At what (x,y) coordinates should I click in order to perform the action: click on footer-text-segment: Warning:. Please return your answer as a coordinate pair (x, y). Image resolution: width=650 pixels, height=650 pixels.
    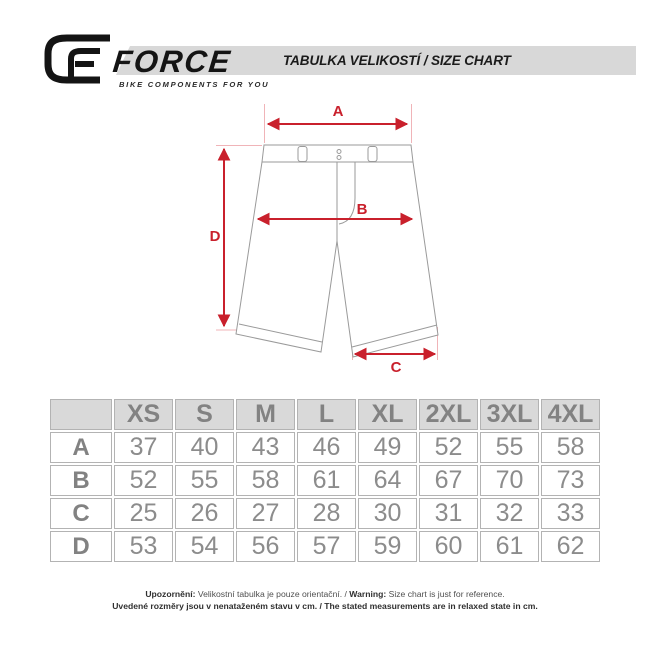
    Looking at the image, I should click on (368, 594).